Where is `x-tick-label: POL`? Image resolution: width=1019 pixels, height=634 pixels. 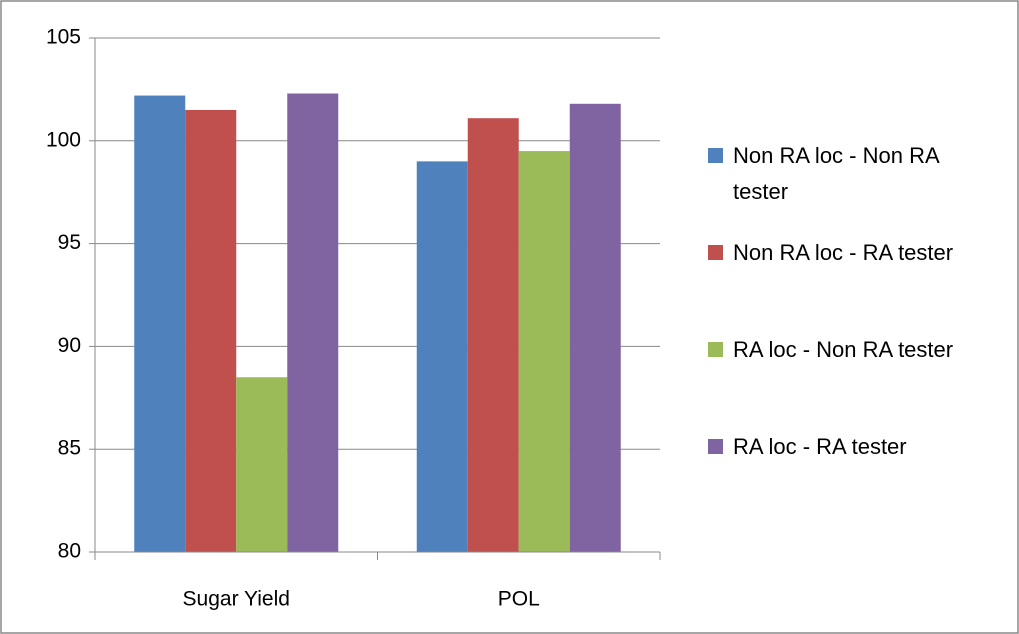 x-tick-label: POL is located at coordinates (519, 599).